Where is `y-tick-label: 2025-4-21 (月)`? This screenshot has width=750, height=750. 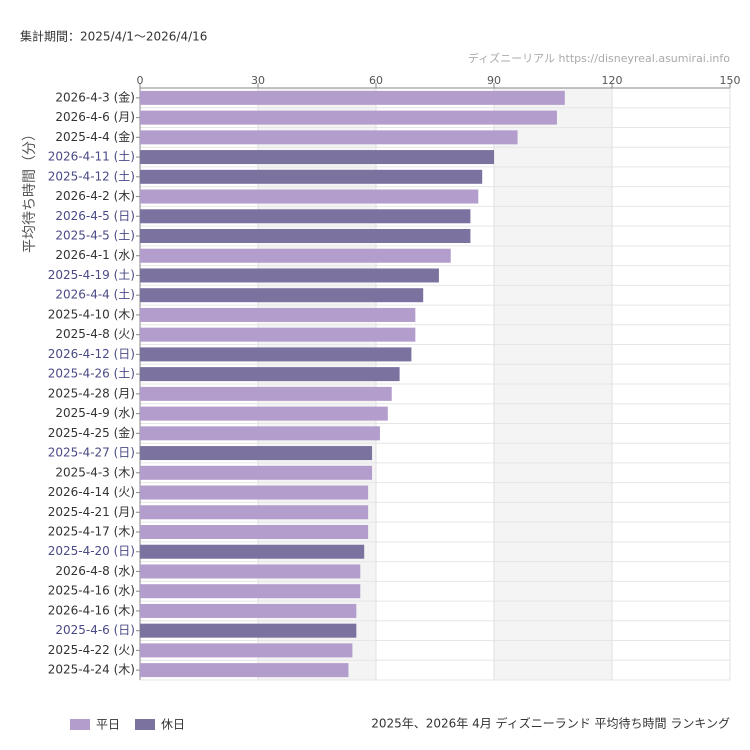 y-tick-label: 2025-4-21 (月) is located at coordinates (91, 512).